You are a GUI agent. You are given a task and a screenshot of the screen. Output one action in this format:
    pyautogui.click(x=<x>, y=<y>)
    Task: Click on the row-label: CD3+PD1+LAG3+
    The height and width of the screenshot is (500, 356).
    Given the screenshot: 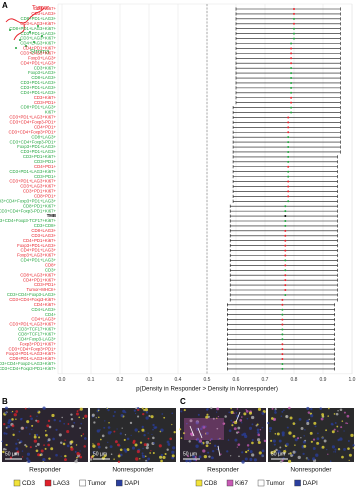 What is the action you would take?
    pyautogui.click(x=39, y=82)
    